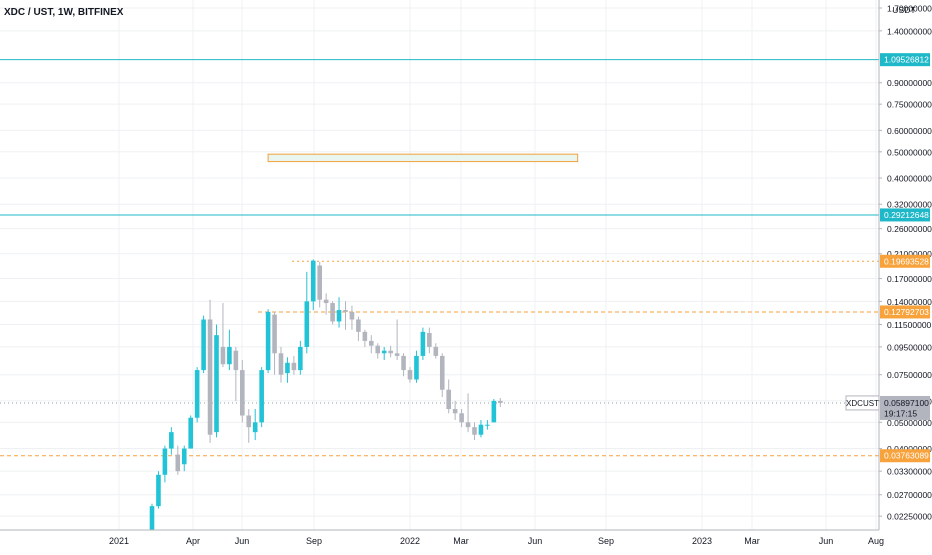 The height and width of the screenshot is (555, 932). Describe the element at coordinates (900, 413) in the screenshot. I see `current-price-countdown: 19:17:15` at that location.